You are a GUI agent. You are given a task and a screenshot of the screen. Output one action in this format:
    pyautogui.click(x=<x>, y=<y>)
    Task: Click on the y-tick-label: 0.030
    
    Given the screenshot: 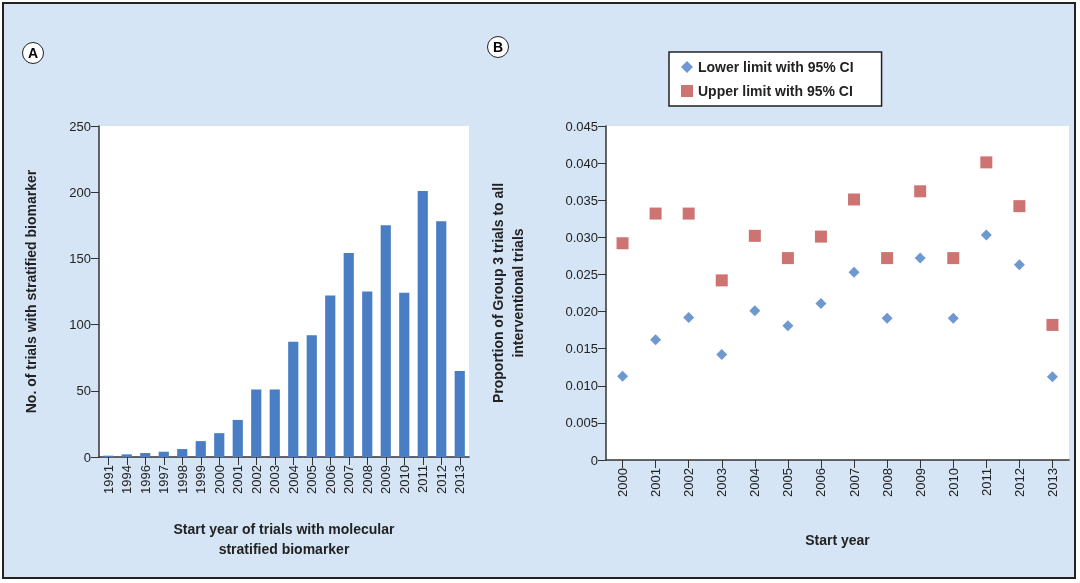 What is the action you would take?
    pyautogui.click(x=581, y=237)
    